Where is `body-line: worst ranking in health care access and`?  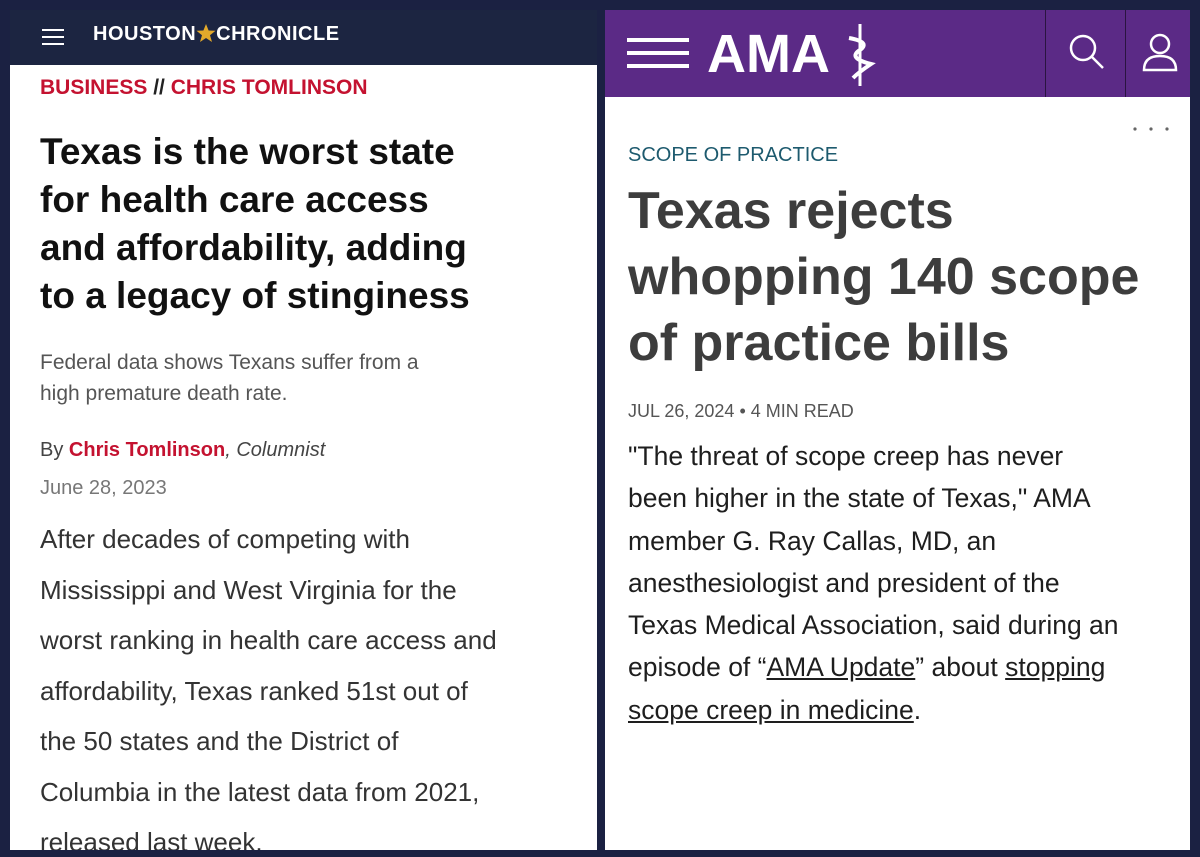 body-line: worst ranking in health care access and is located at coordinates (268, 640).